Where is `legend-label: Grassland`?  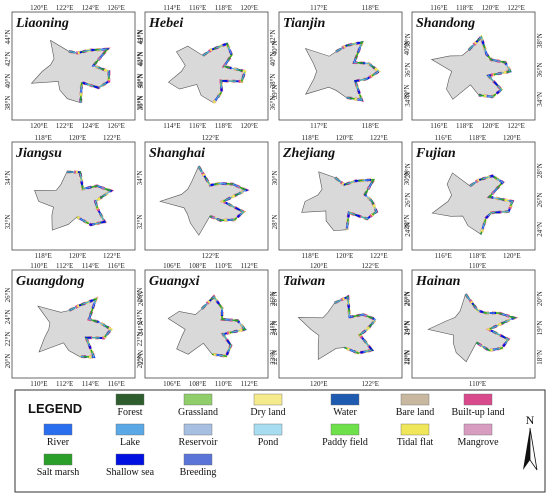
legend-label: Grassland is located at coordinates (198, 412).